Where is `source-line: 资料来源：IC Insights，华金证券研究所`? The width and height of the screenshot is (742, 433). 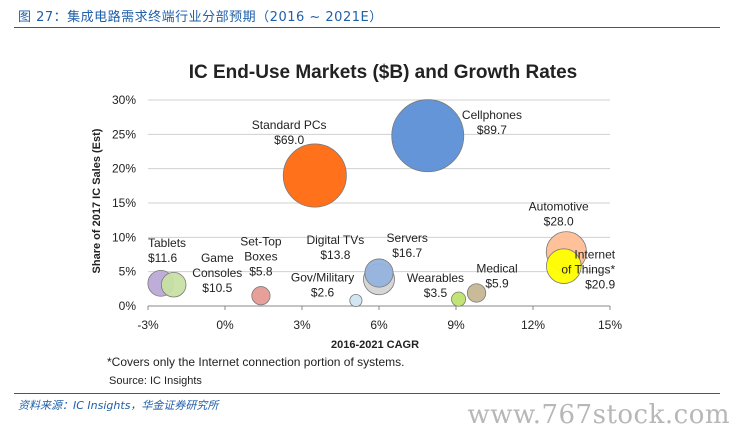
source-line: 资料来源：IC Insights，华金证券研究所 is located at coordinates (118, 405).